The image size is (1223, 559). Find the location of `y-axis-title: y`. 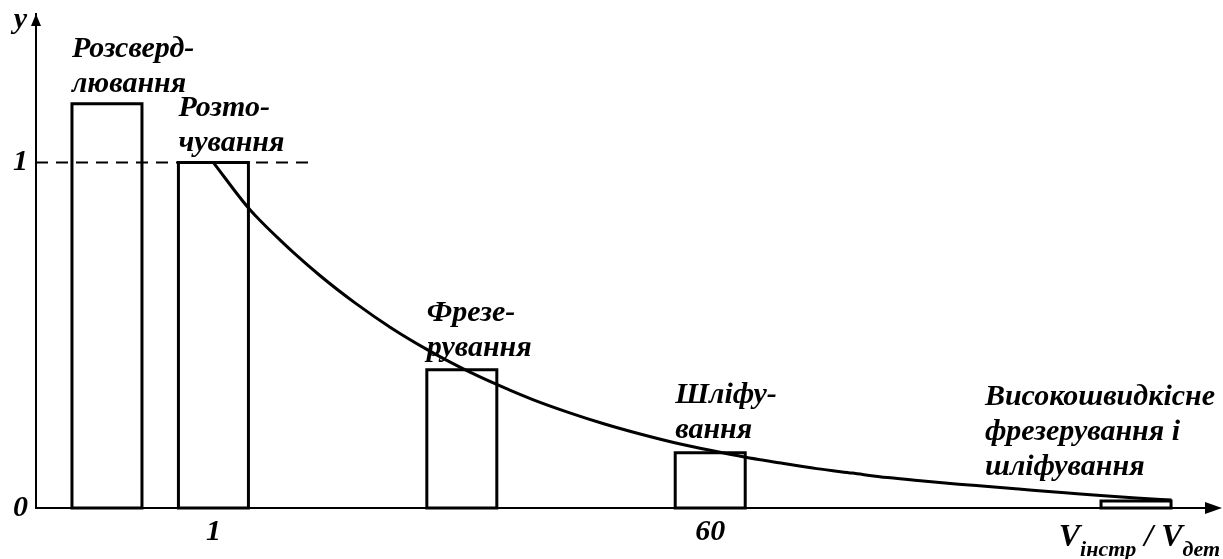

y-axis-title: y is located at coordinates (19, 17).